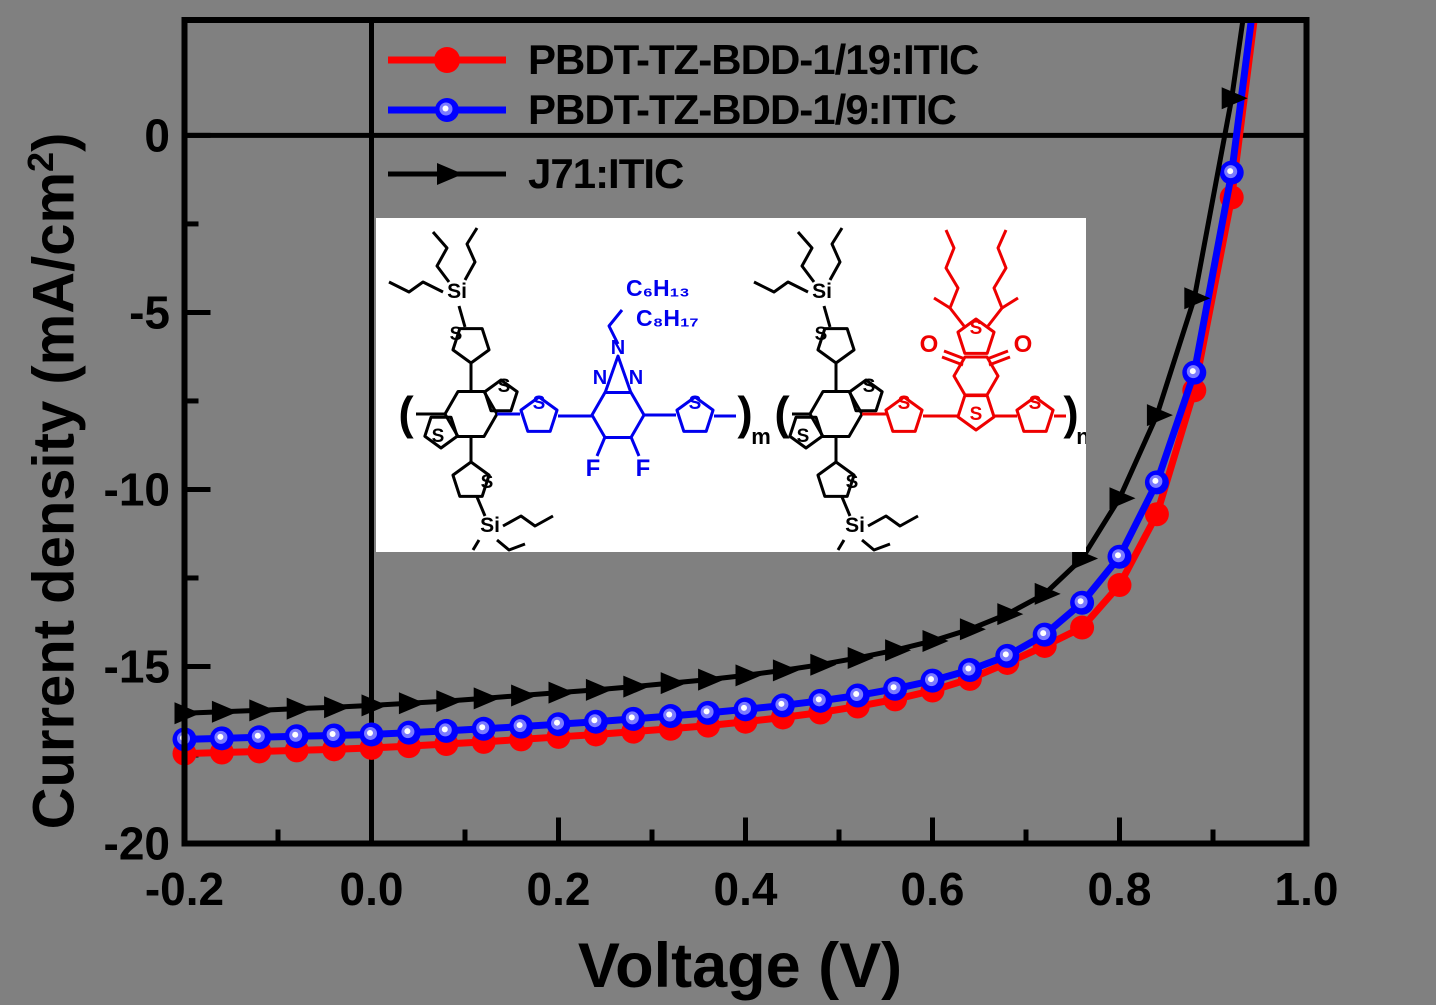 The height and width of the screenshot is (1005, 1436). Describe the element at coordinates (658, 288) in the screenshot. I see `atom-label: C₆H₁₃` at that location.